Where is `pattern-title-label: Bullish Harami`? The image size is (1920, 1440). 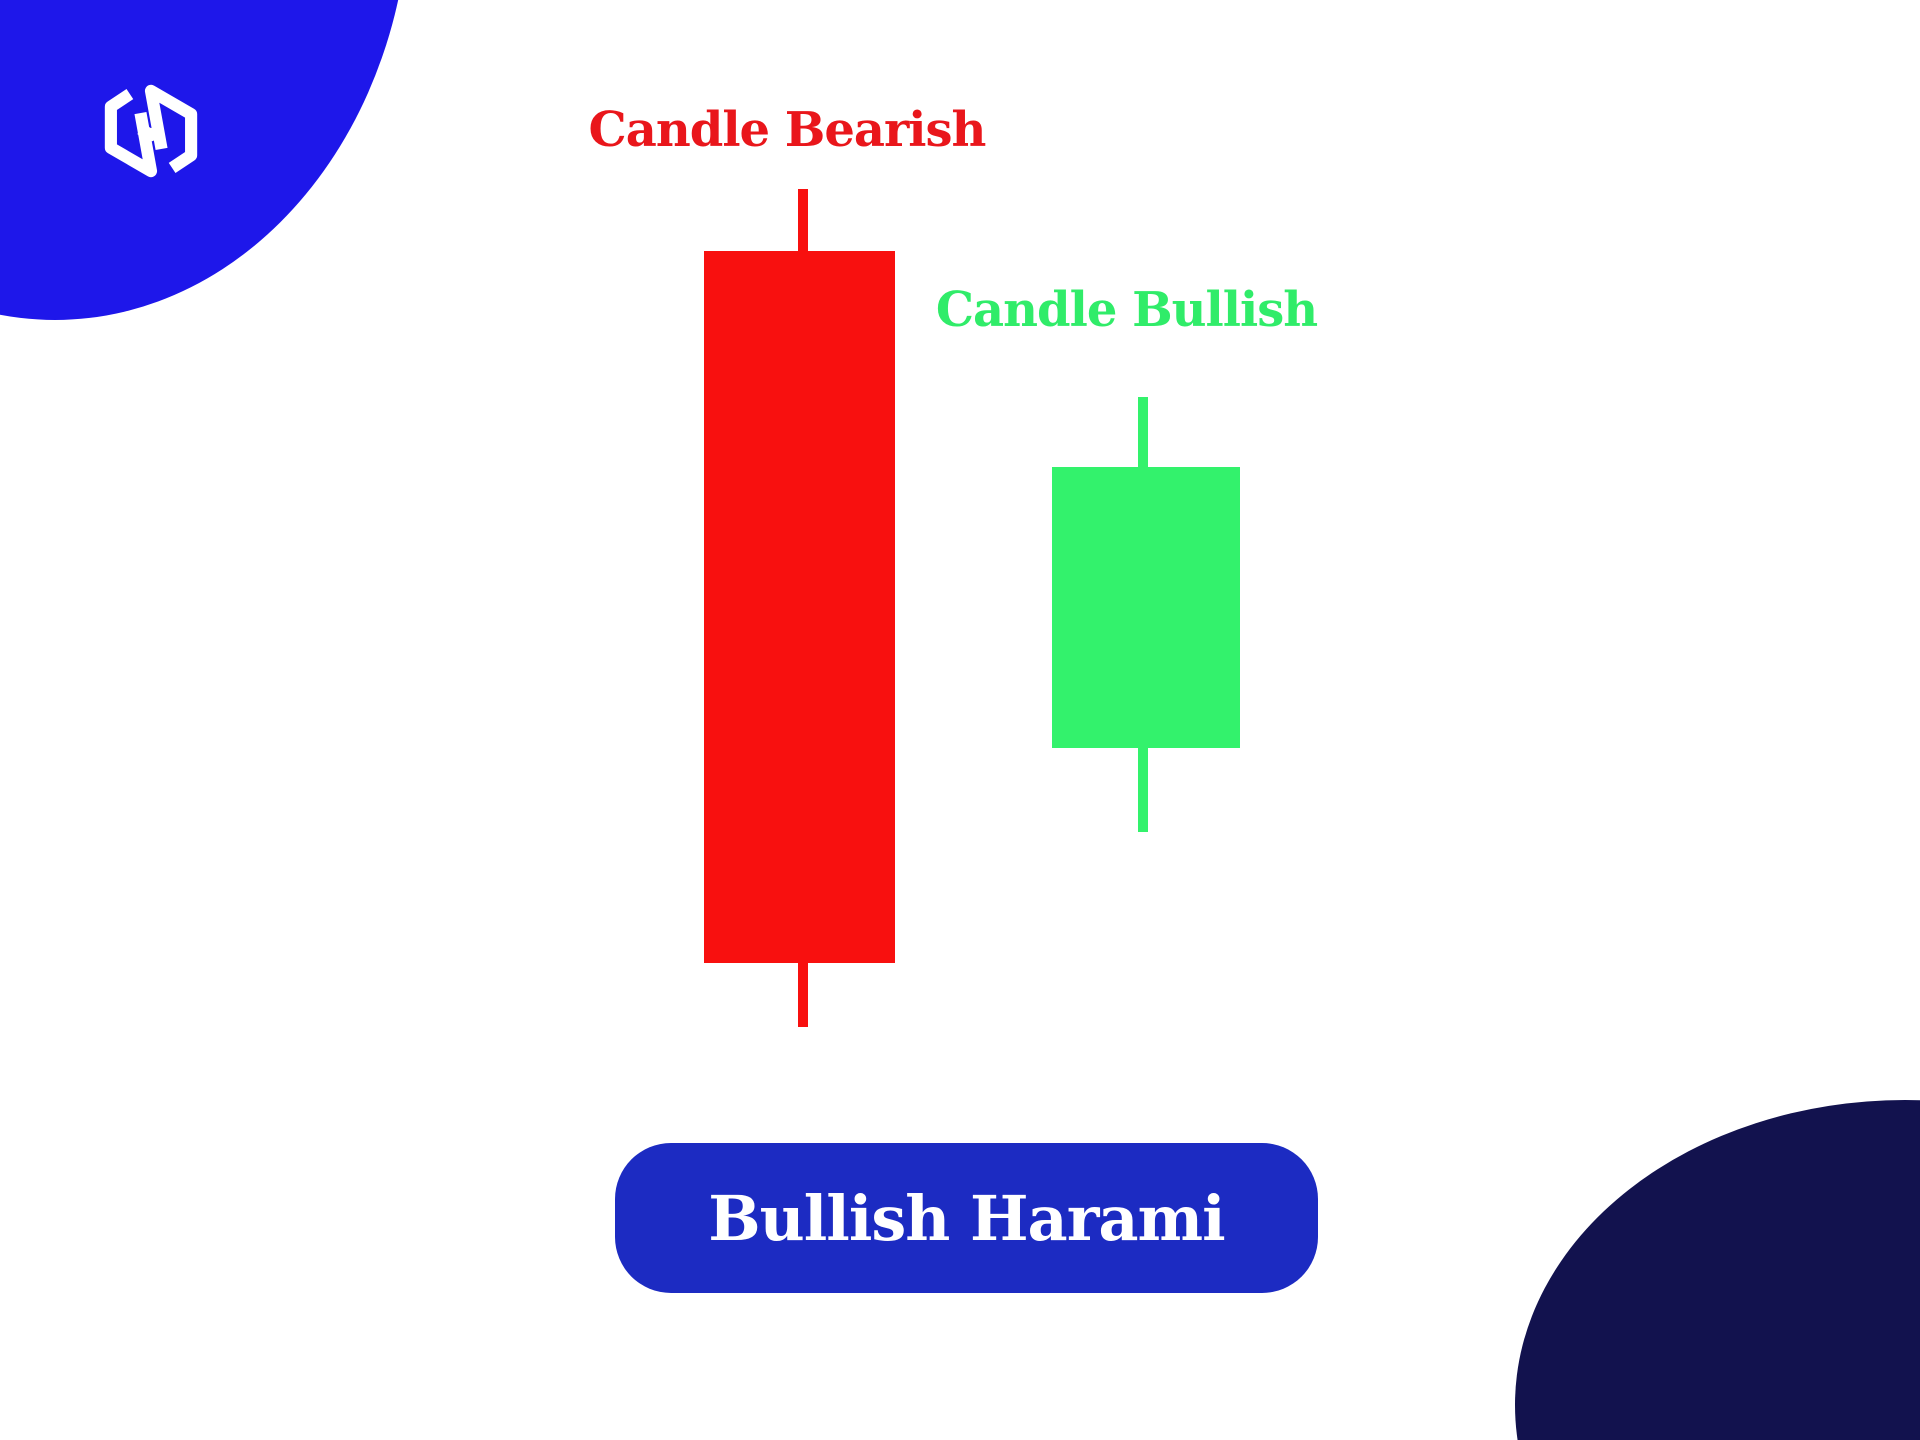
pattern-title-label: Bullish Harami is located at coordinates (966, 1218).